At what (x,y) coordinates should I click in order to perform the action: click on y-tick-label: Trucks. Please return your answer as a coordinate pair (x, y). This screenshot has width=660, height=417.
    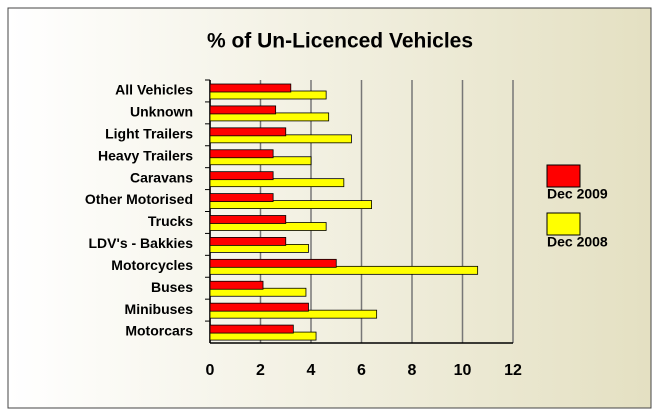
    Looking at the image, I should click on (170, 221).